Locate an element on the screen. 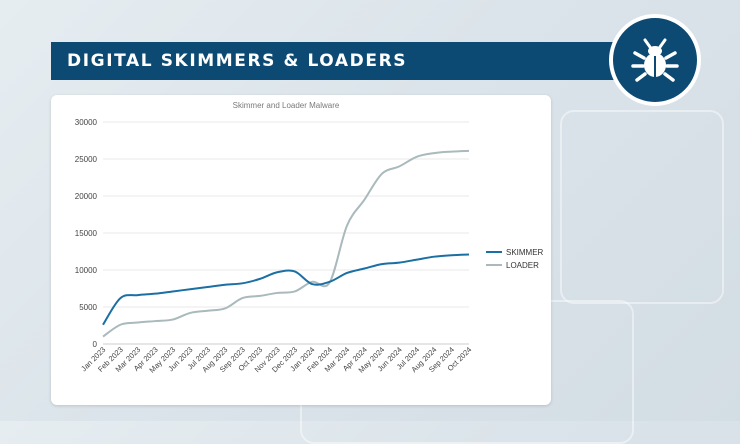 This screenshot has width=740, height=444. y-tick-label: 10000 is located at coordinates (86, 270).